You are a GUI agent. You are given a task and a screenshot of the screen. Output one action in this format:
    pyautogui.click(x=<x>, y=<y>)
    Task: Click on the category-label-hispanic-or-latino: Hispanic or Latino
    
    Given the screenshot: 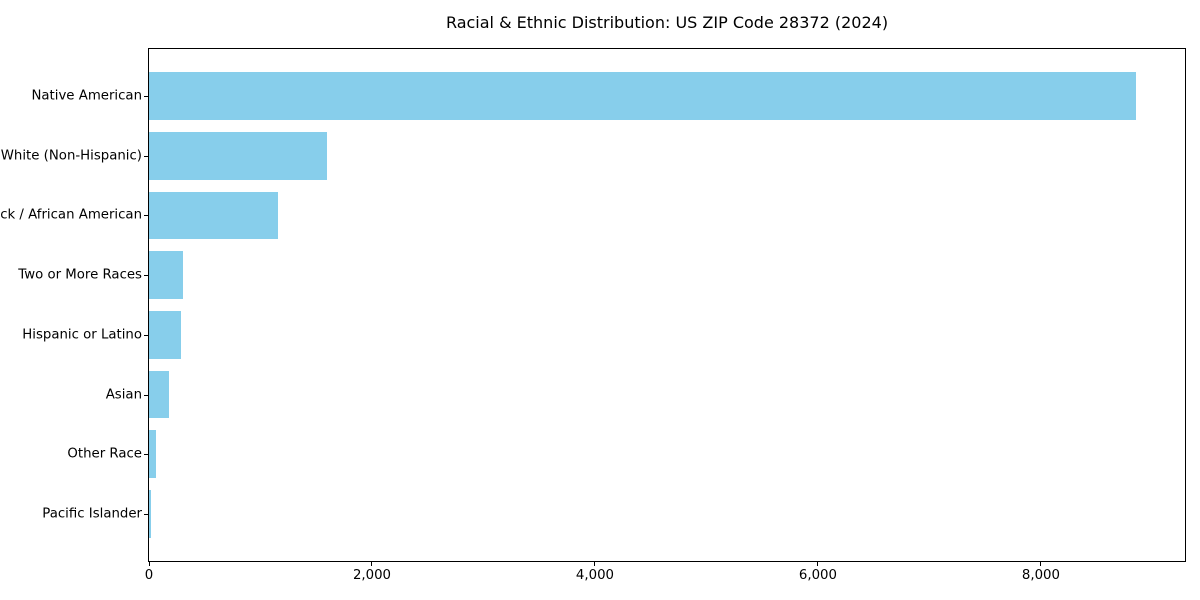 What is the action you would take?
    pyautogui.click(x=82, y=335)
    